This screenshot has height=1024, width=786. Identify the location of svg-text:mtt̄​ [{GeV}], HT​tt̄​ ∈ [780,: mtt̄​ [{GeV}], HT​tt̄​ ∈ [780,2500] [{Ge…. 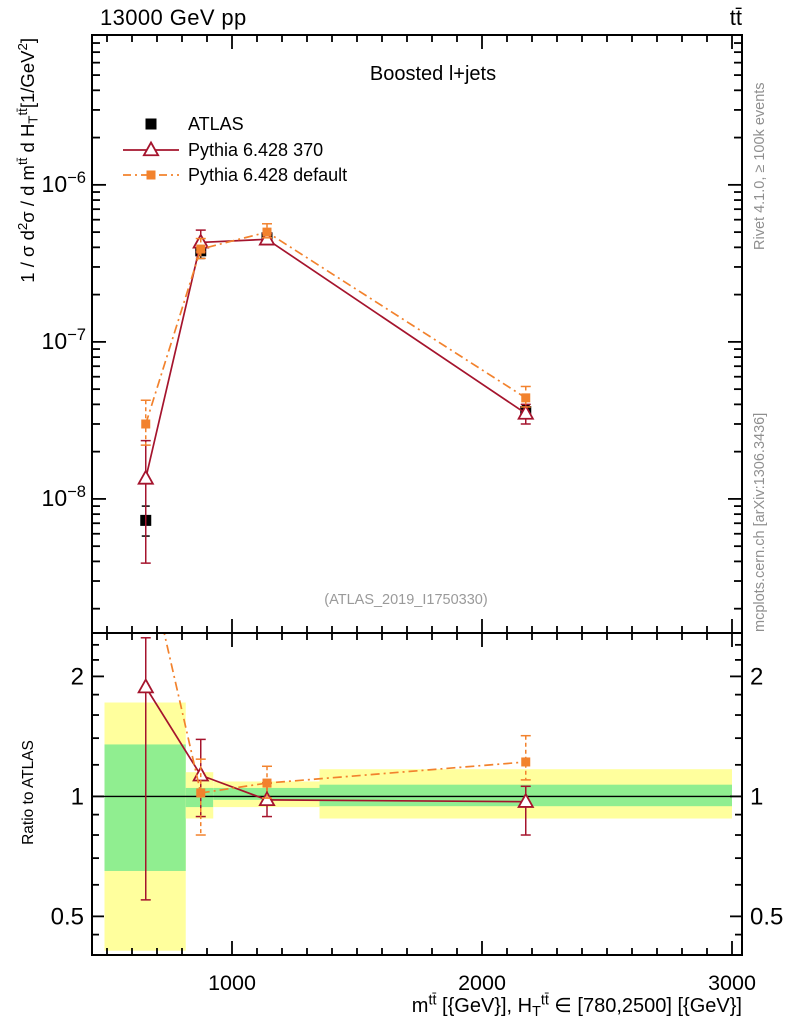
(577, 1006).